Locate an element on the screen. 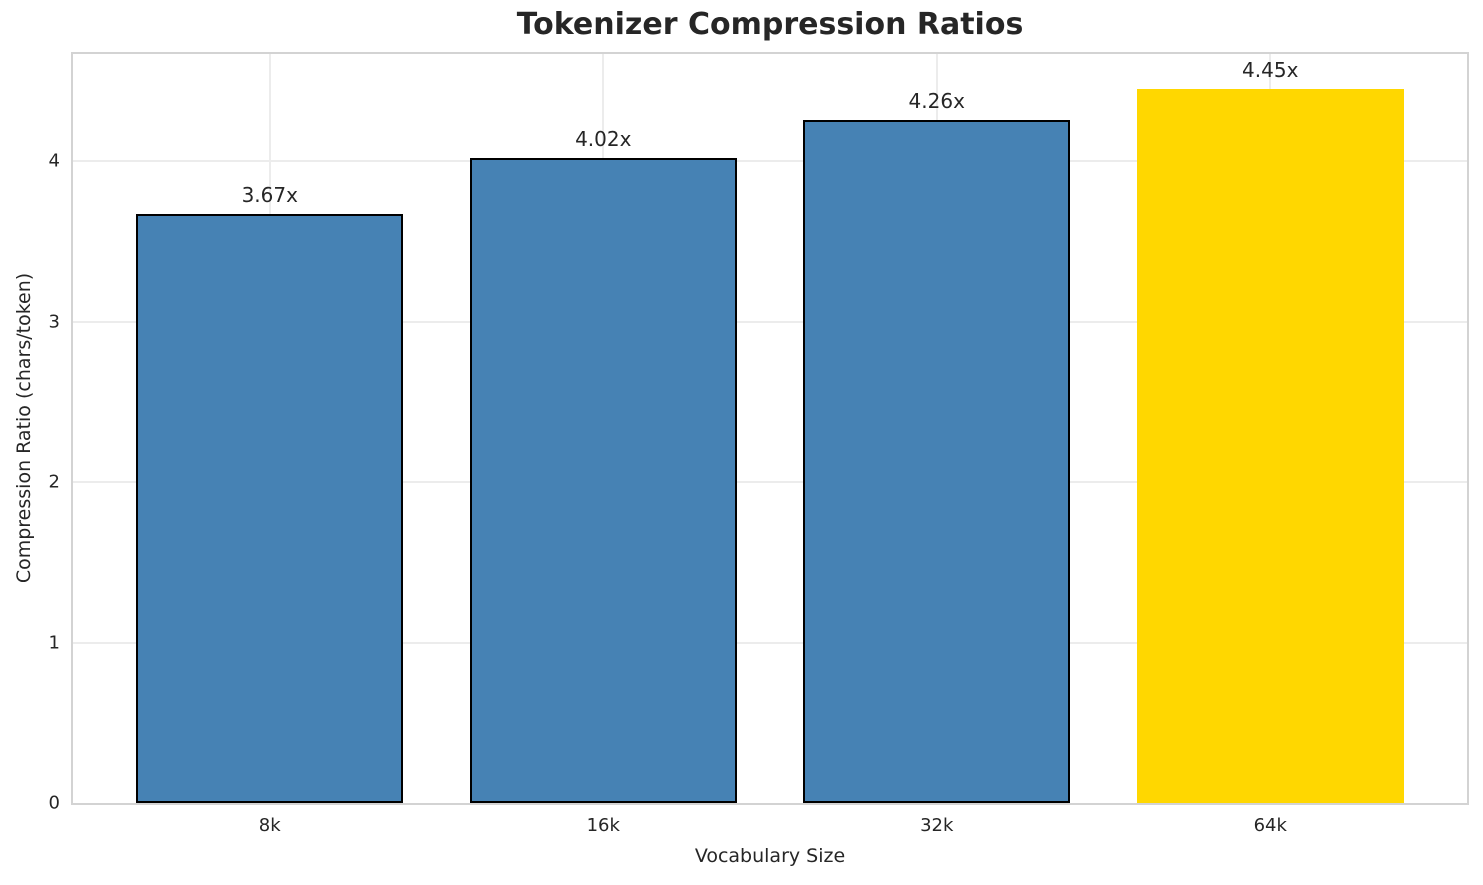 This screenshot has height=885, width=1483. y-tick-label: 3 is located at coordinates (54, 322).